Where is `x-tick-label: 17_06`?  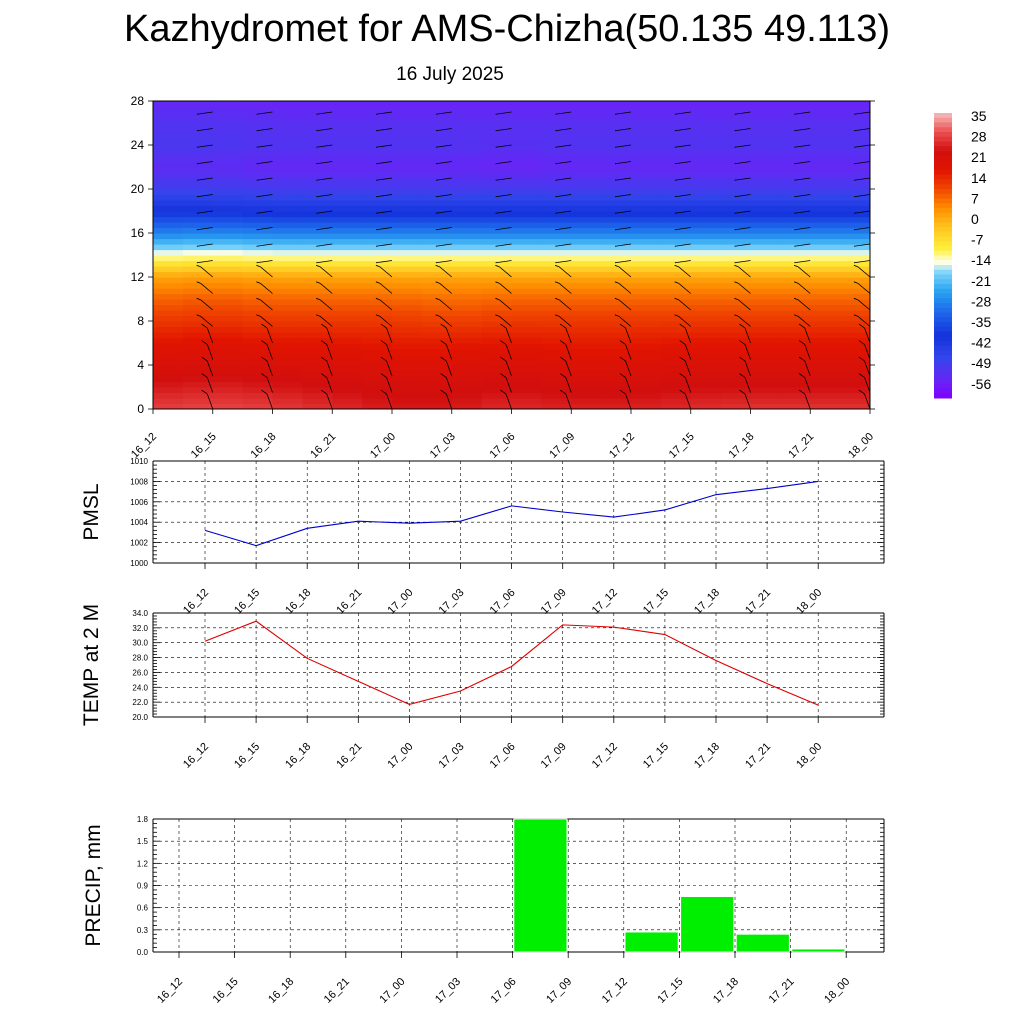 x-tick-label: 17_06 is located at coordinates (503, 602).